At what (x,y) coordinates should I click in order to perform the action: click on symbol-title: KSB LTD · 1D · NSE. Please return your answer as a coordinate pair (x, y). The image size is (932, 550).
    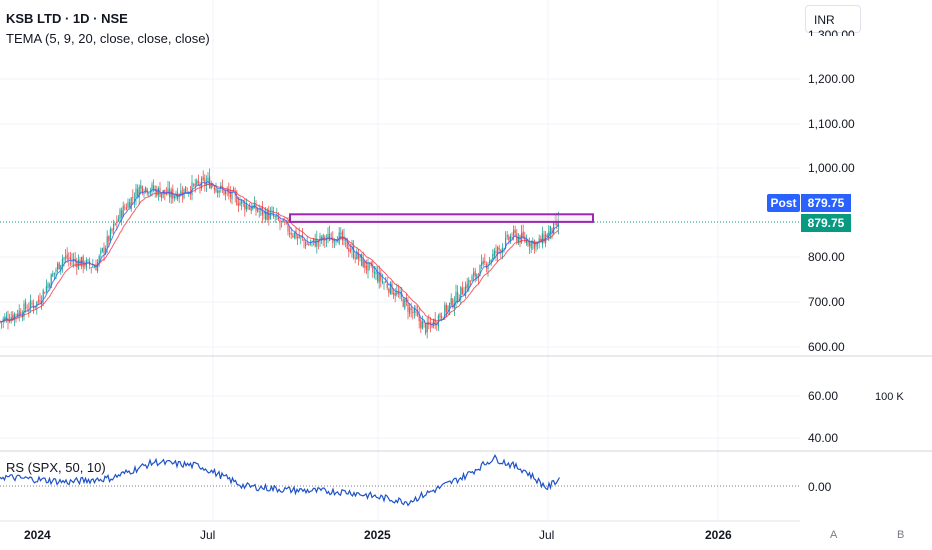
    Looking at the image, I should click on (67, 18).